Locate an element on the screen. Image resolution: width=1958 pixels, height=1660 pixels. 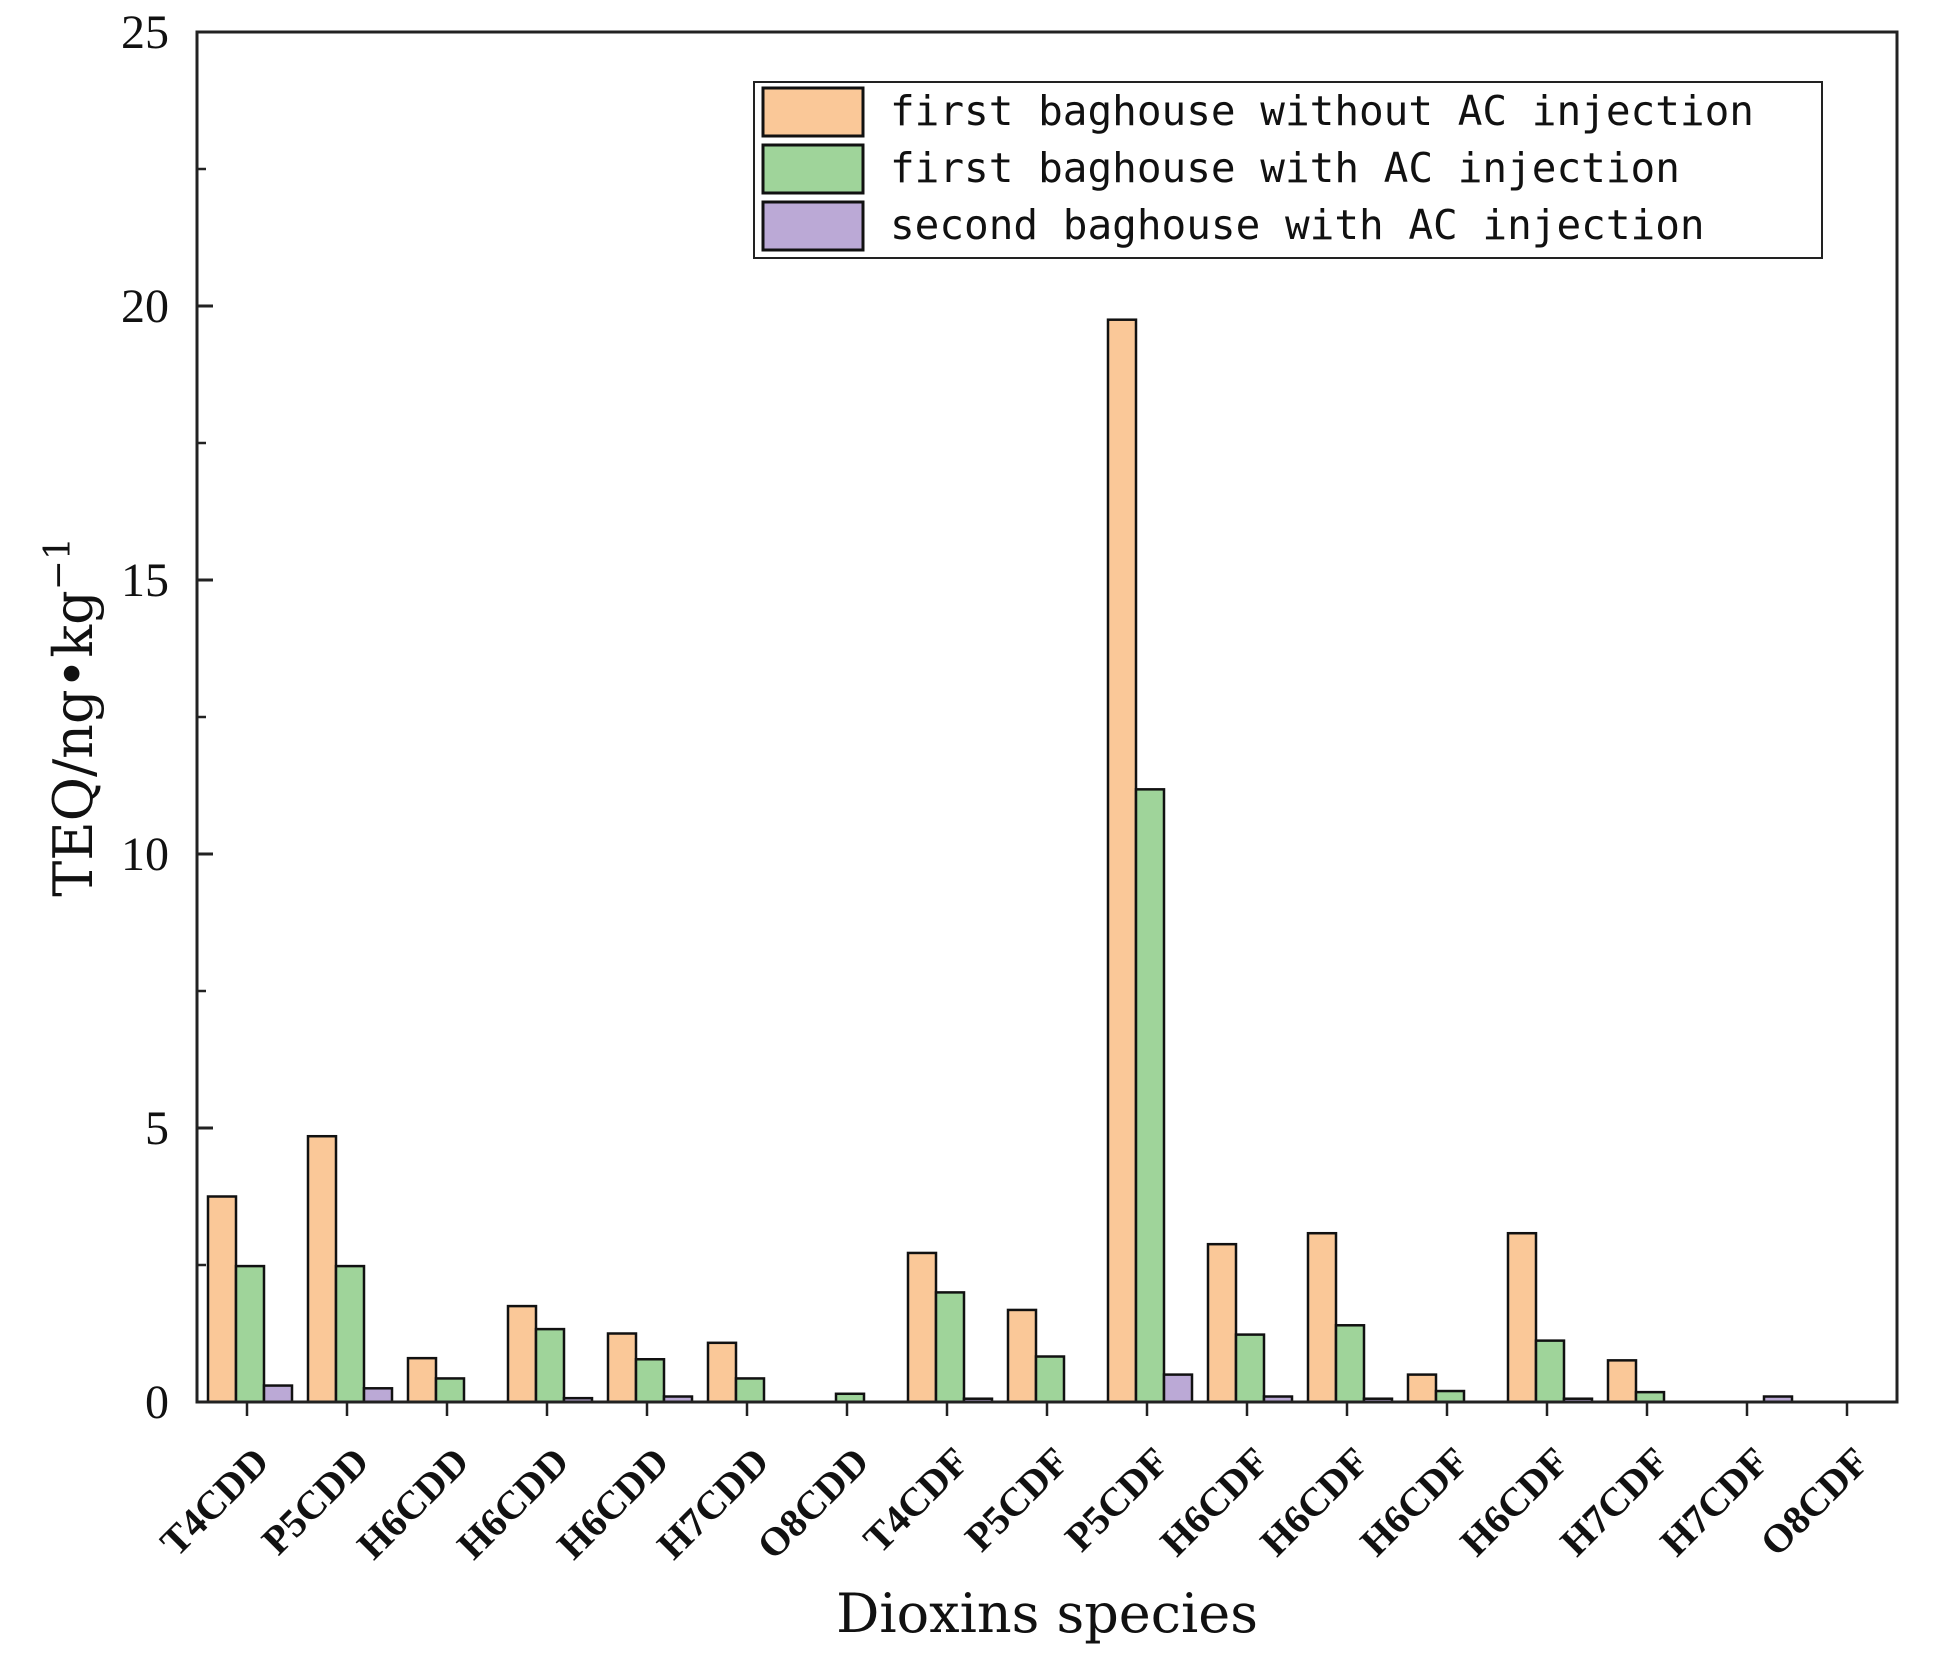
y-axis-title-superscript: −1 is located at coordinates (58, 563).